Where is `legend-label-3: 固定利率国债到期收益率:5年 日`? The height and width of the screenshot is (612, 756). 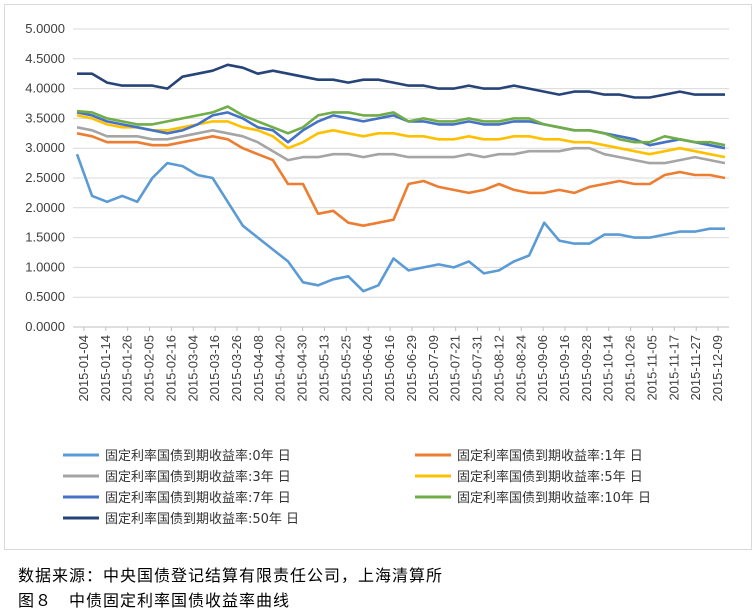
legend-label-3: 固定利率国债到期收益率:5年 日 is located at coordinates (550, 477).